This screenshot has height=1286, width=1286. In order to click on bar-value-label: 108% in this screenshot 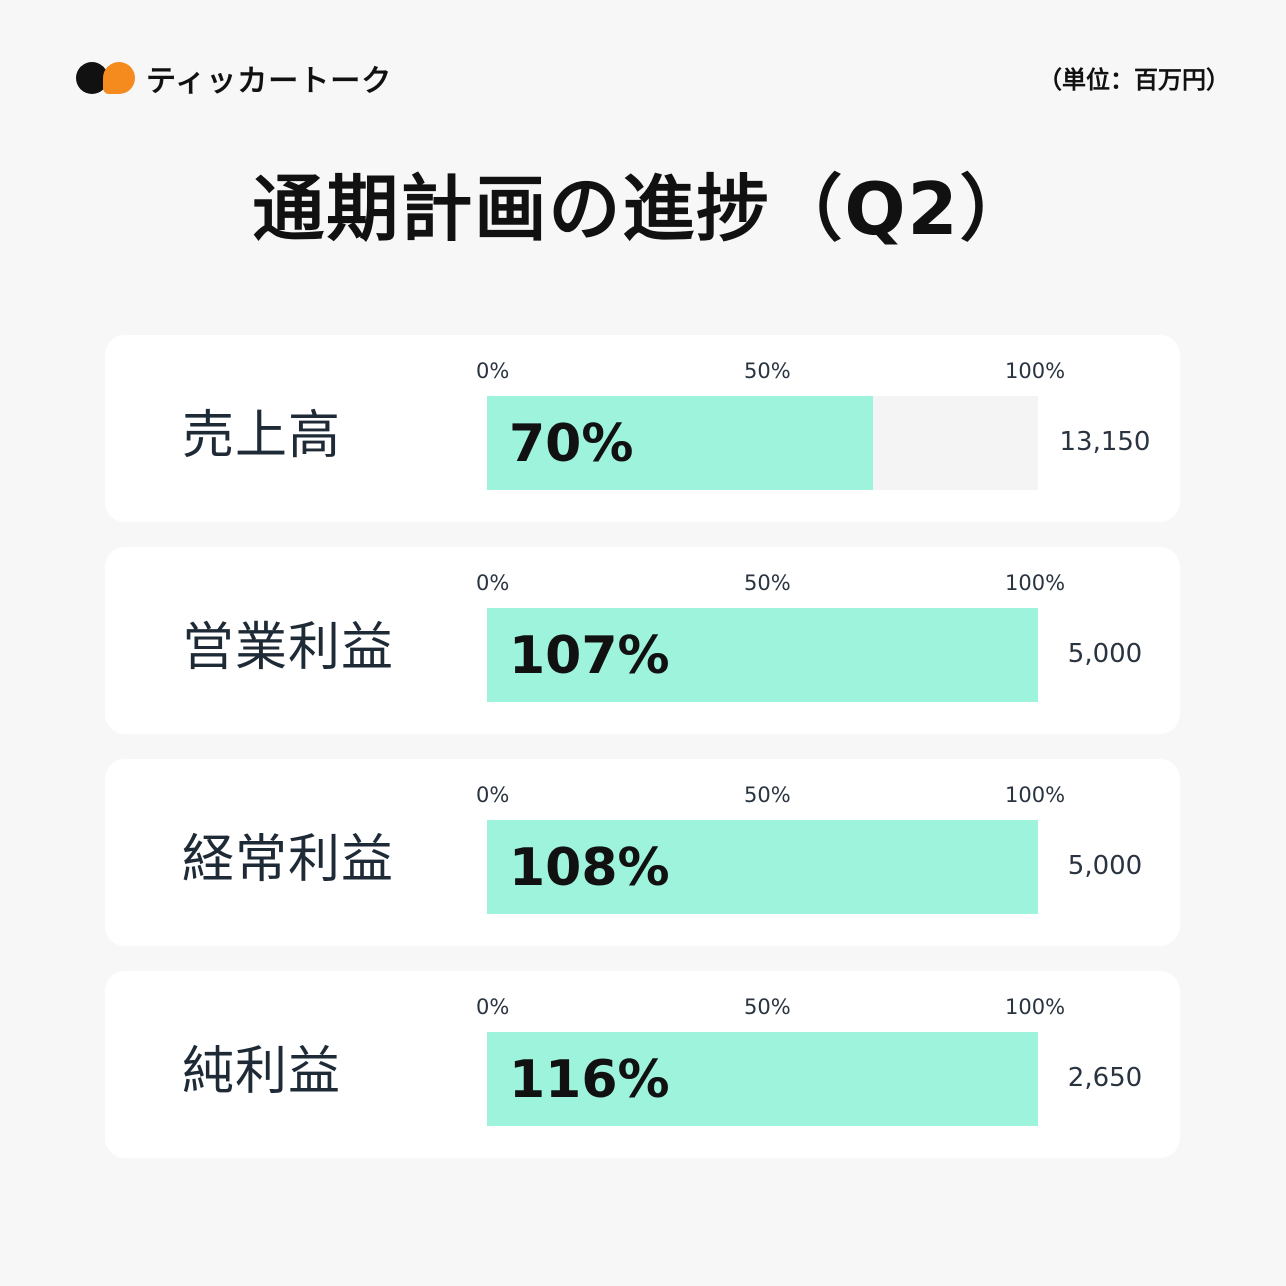, I will do `click(589, 868)`.